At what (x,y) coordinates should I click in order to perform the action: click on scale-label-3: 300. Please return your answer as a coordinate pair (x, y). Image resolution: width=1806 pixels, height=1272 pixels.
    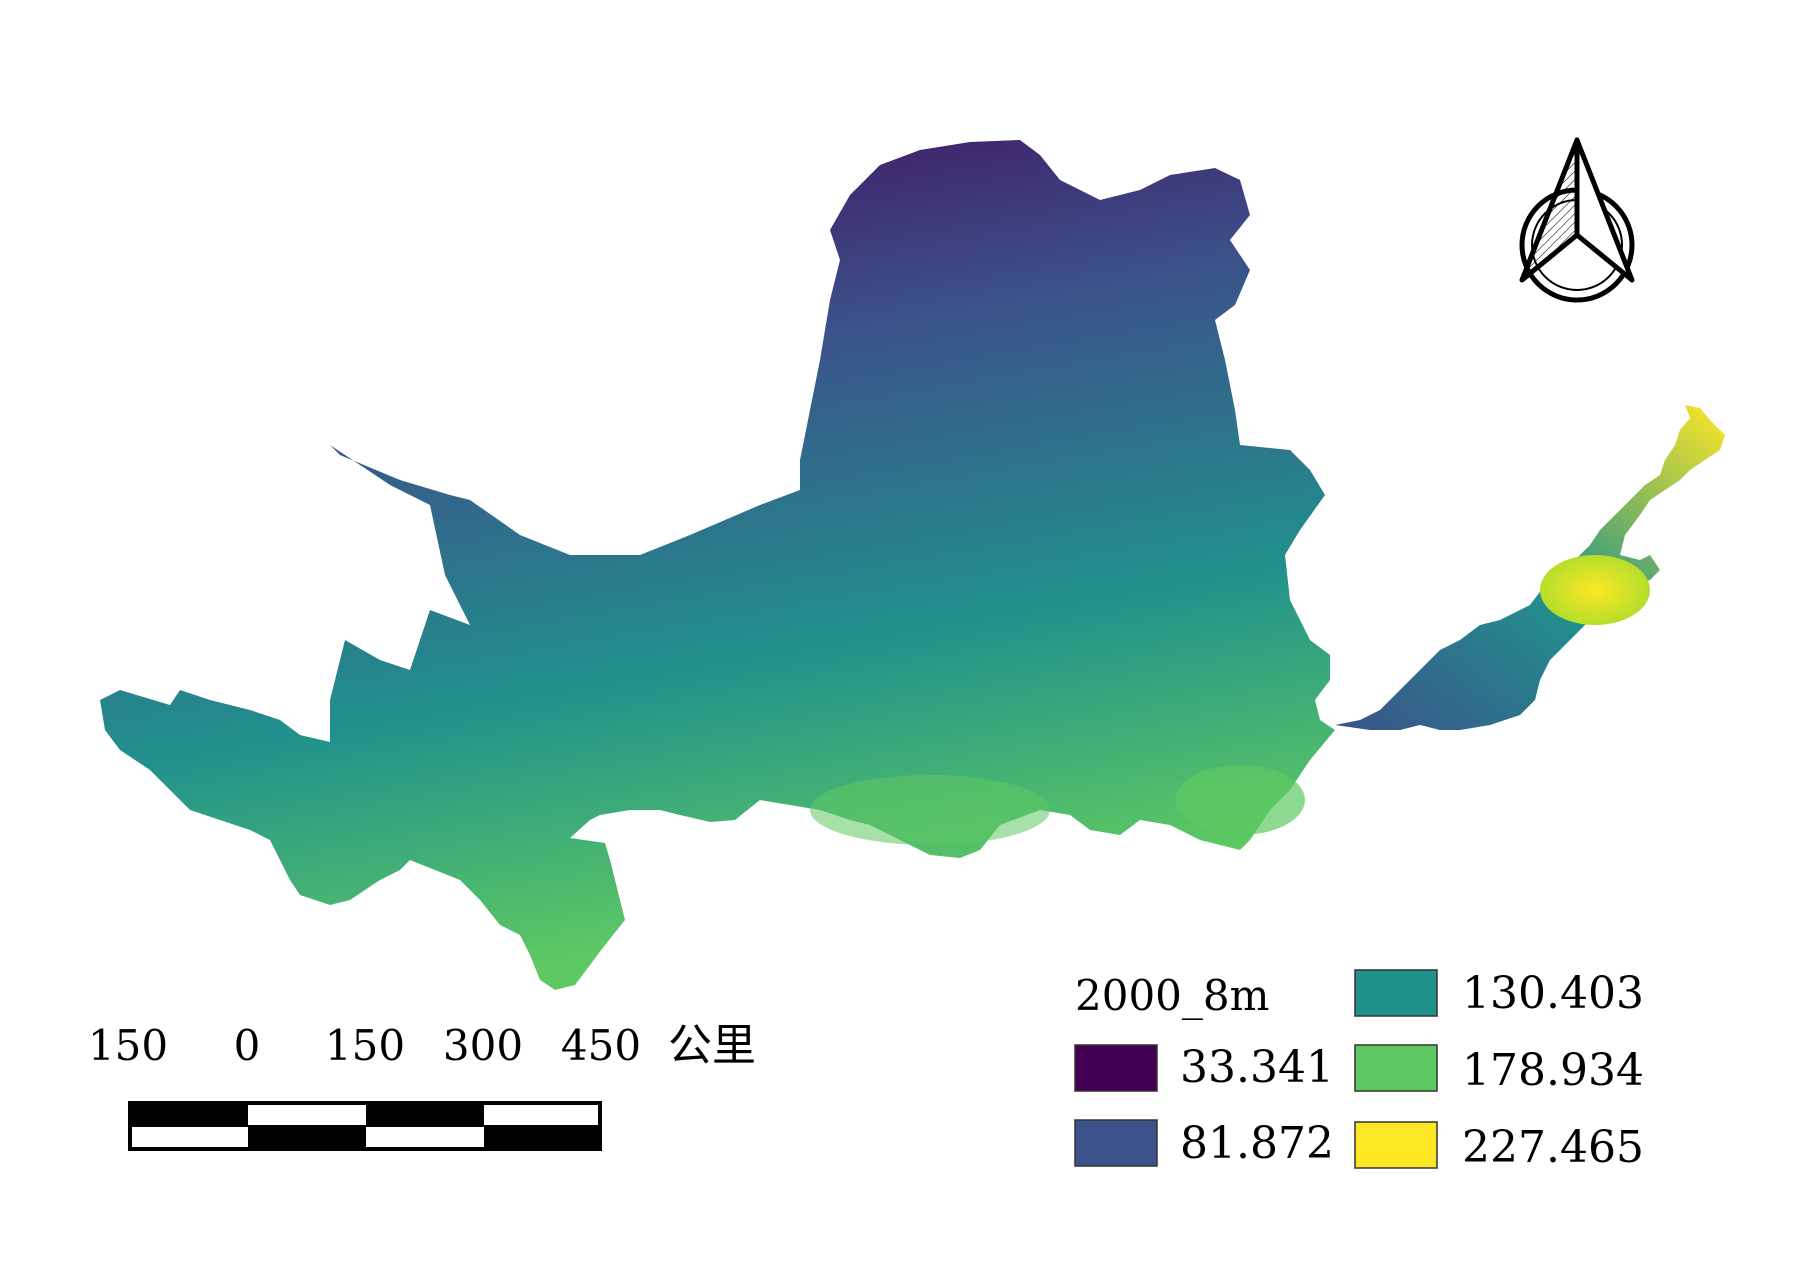
    Looking at the image, I should click on (483, 1045).